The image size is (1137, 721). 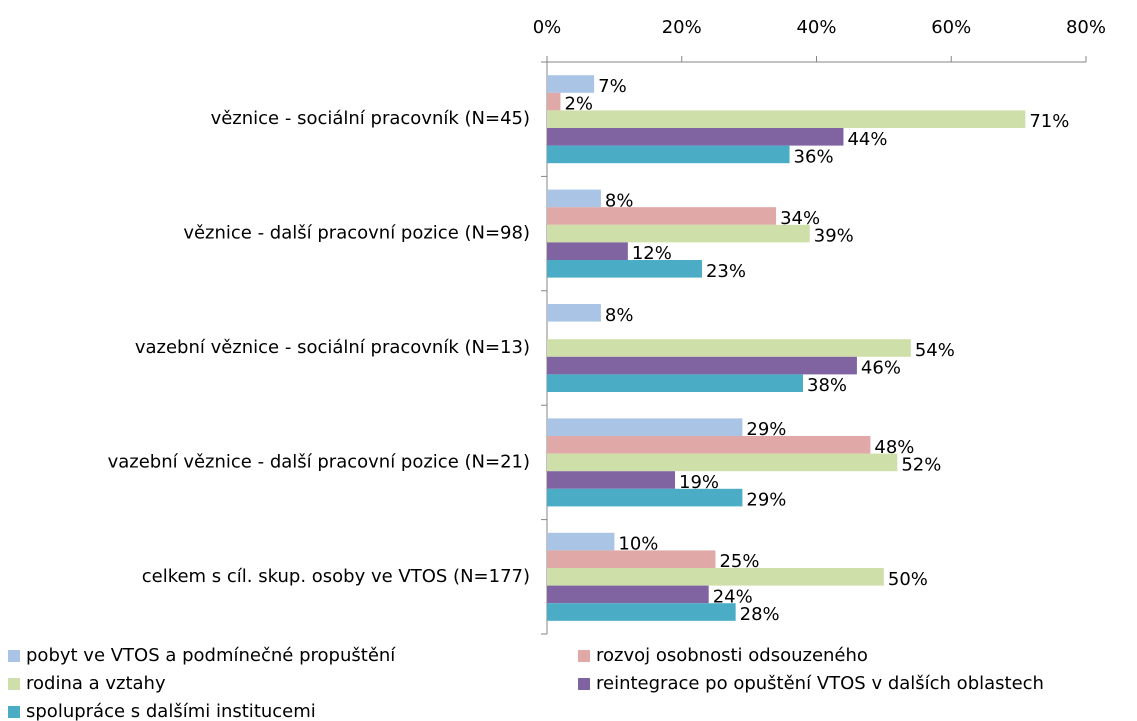 I want to click on x-tick-label: 60%, so click(x=951, y=27).